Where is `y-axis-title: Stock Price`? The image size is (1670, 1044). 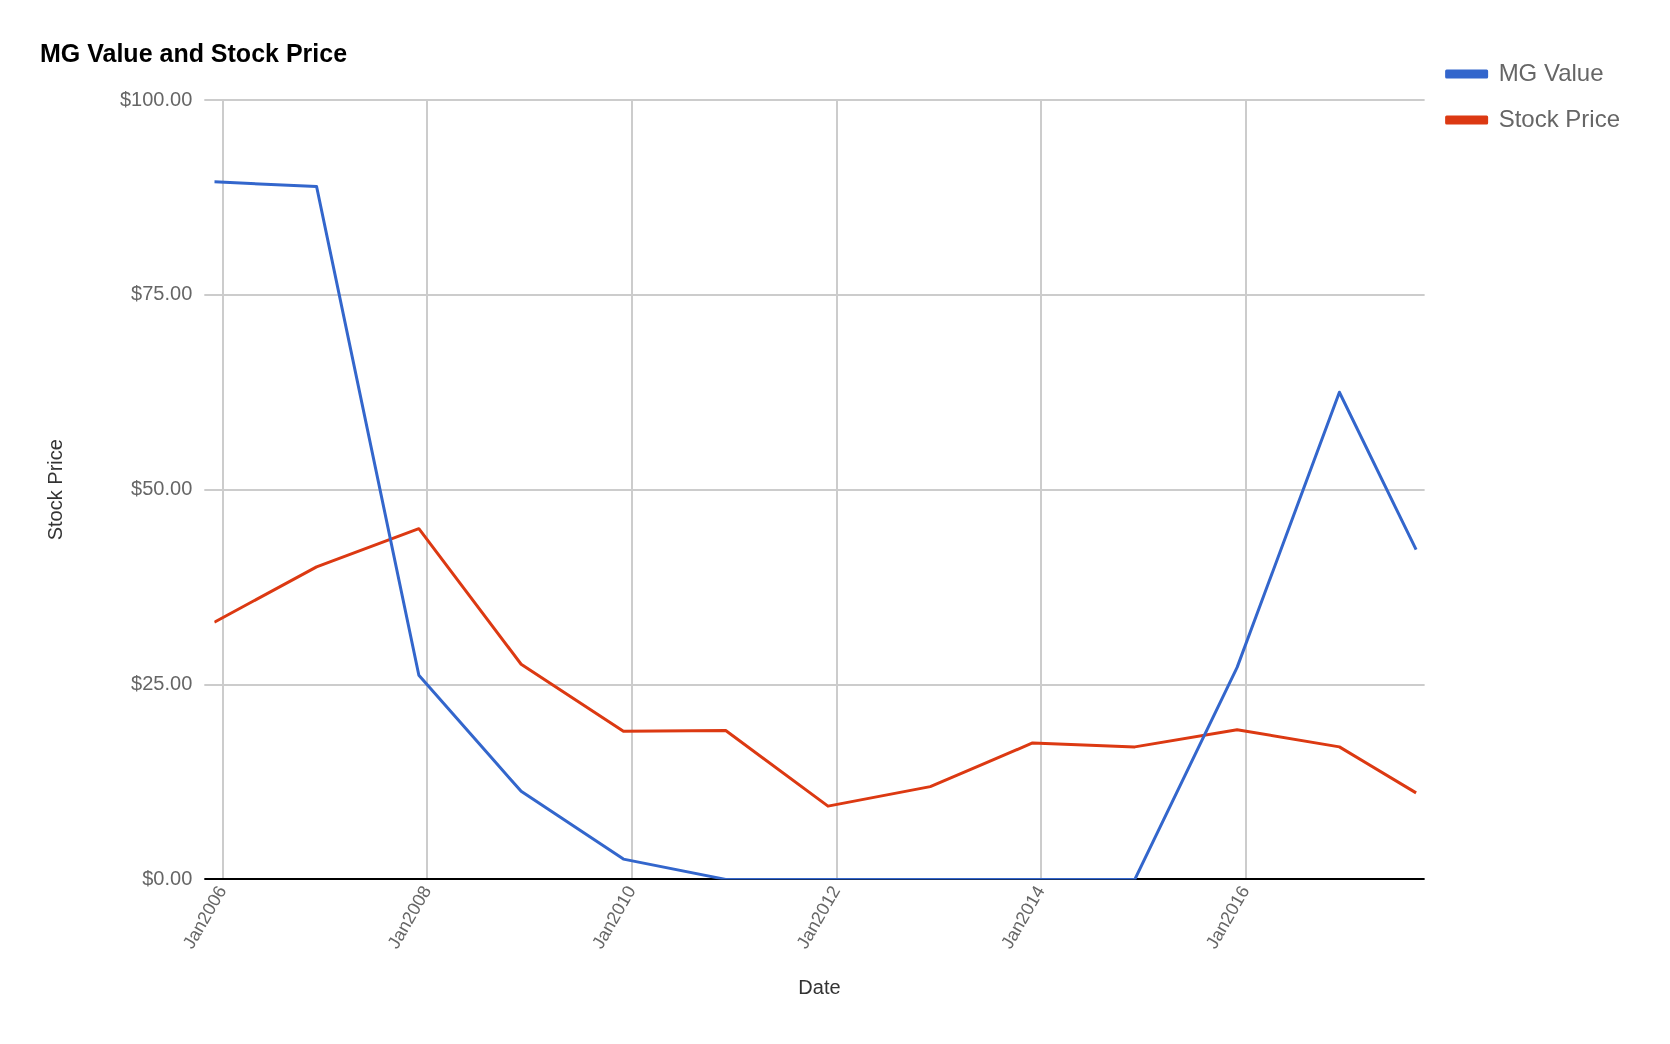
y-axis-title: Stock Price is located at coordinates (54, 490).